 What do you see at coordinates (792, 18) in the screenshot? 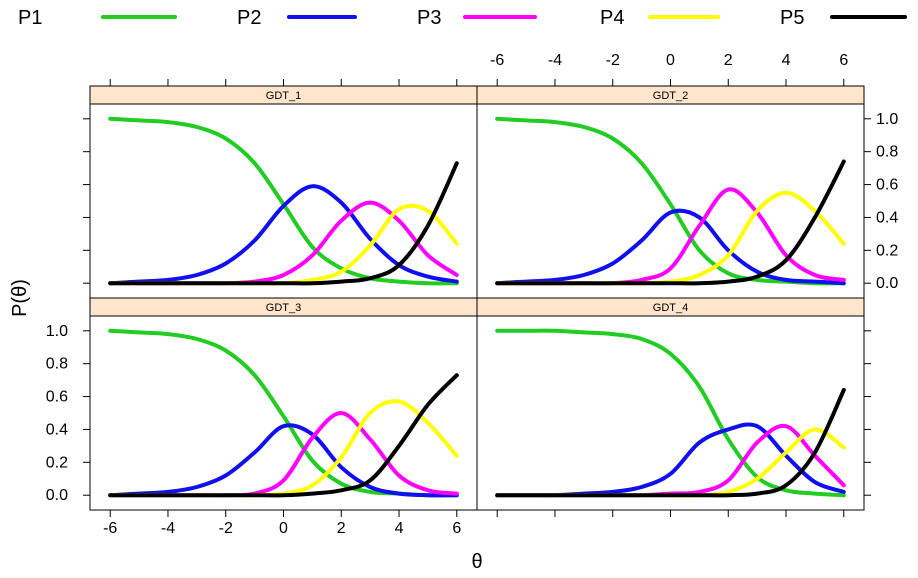
I see `legend-label-p5: P5` at bounding box center [792, 18].